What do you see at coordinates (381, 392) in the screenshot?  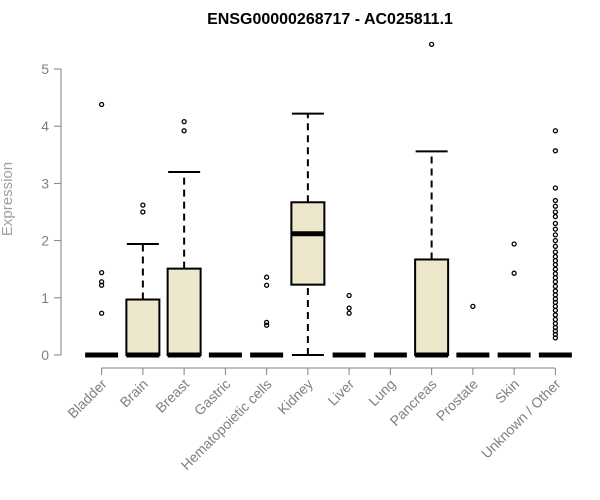 I see `x-tick-label-7: Lung` at bounding box center [381, 392].